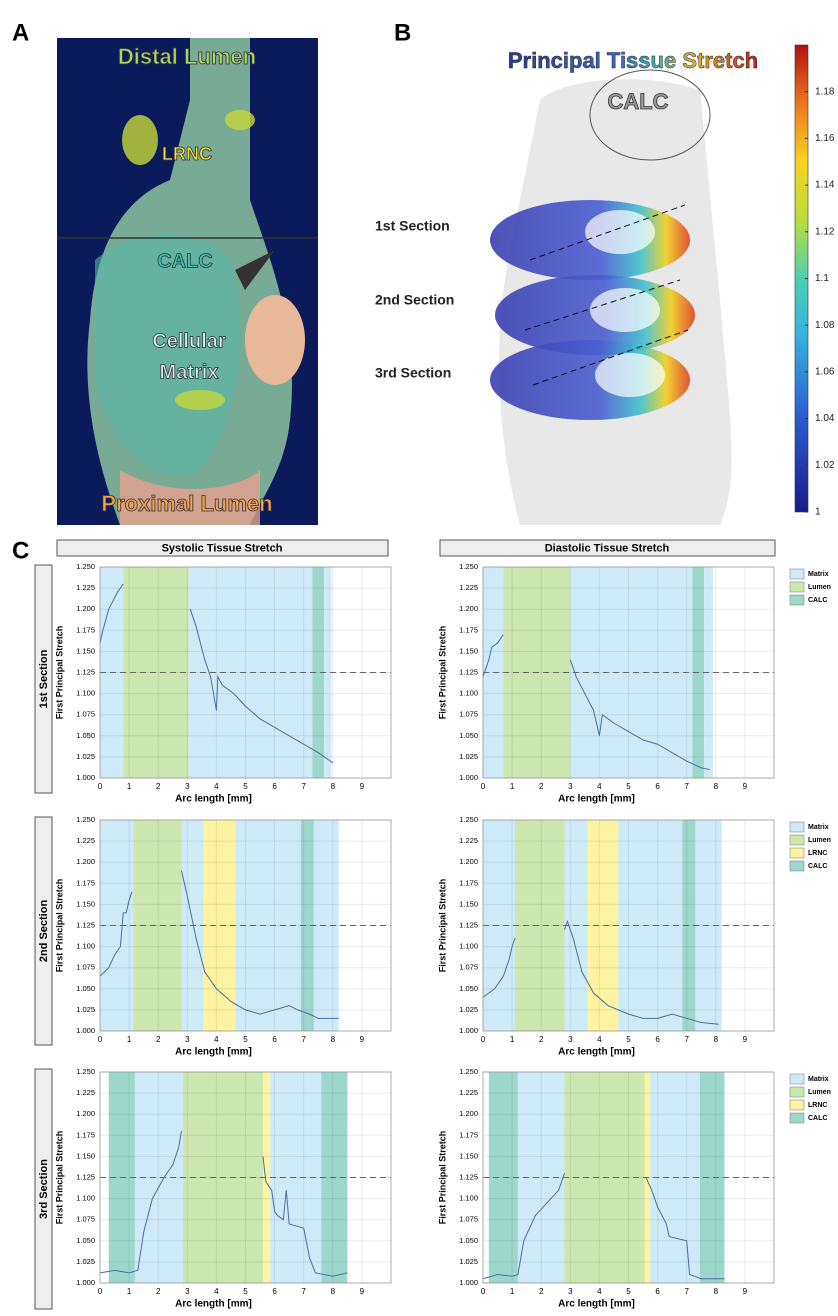 The image size is (838, 1316). What do you see at coordinates (822, 278) in the screenshot?
I see `colorbar-tick-label: 1.1` at bounding box center [822, 278].